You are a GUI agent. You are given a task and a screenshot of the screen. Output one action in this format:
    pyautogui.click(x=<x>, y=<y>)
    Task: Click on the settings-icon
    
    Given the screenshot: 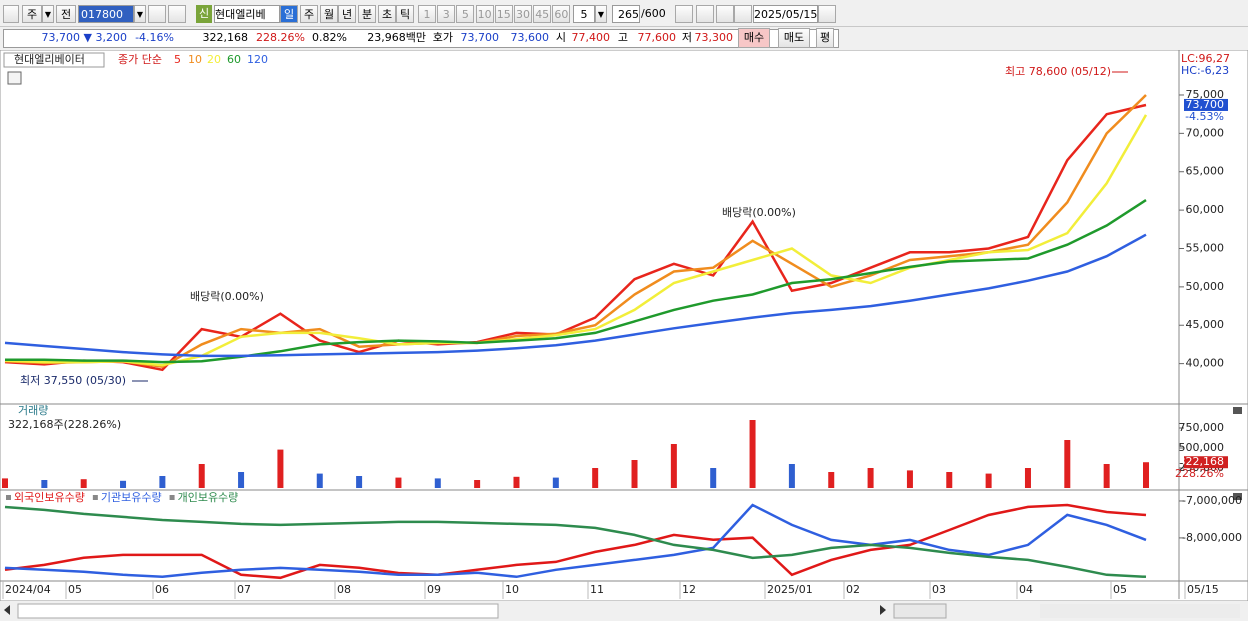 What is the action you would take?
    pyautogui.click(x=743, y=14)
    